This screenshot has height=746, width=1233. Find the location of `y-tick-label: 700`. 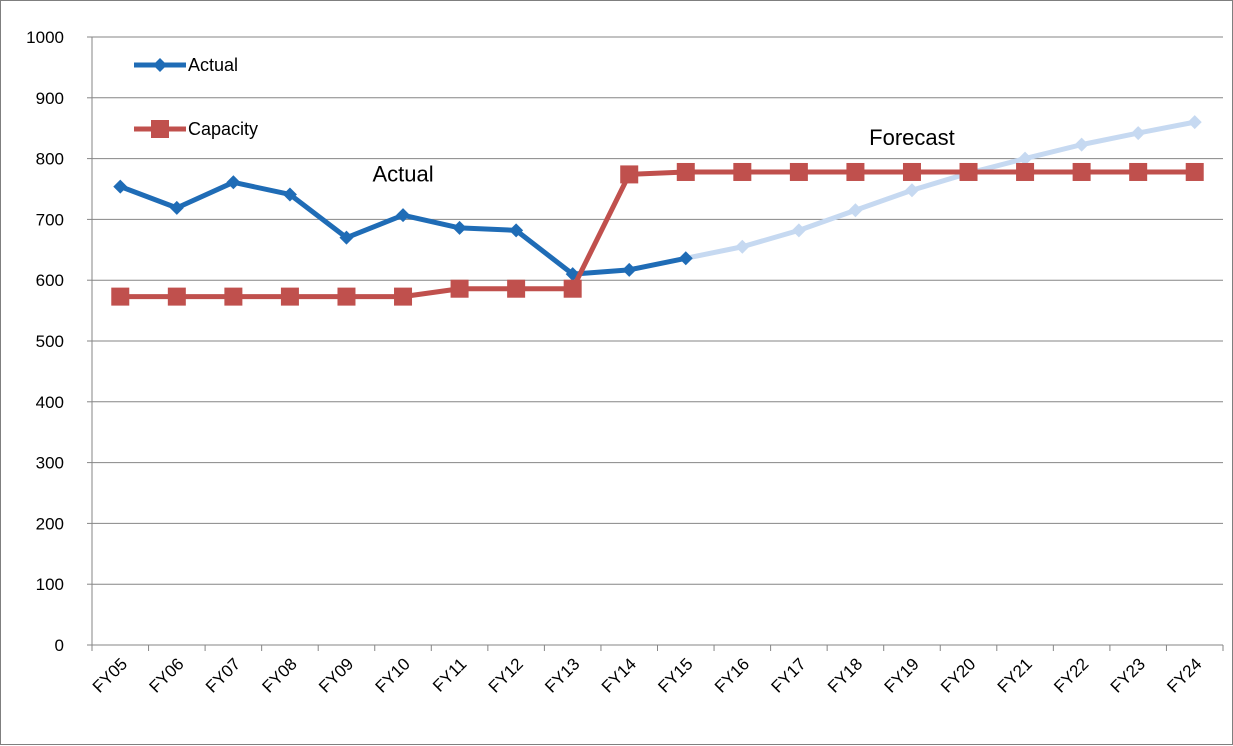

y-tick-label: 700 is located at coordinates (50, 219).